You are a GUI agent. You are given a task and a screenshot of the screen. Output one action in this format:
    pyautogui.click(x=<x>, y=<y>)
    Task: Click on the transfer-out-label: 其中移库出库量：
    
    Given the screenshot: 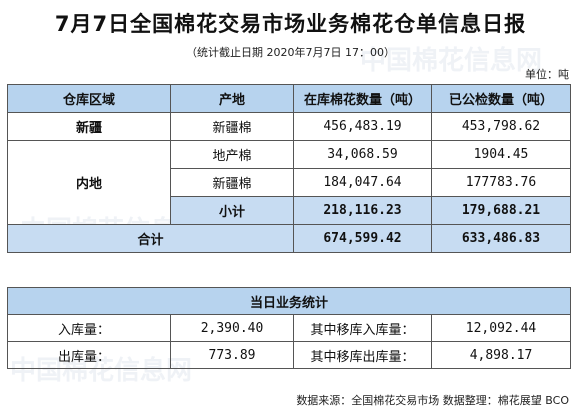 What is the action you would take?
    pyautogui.click(x=362, y=355)
    